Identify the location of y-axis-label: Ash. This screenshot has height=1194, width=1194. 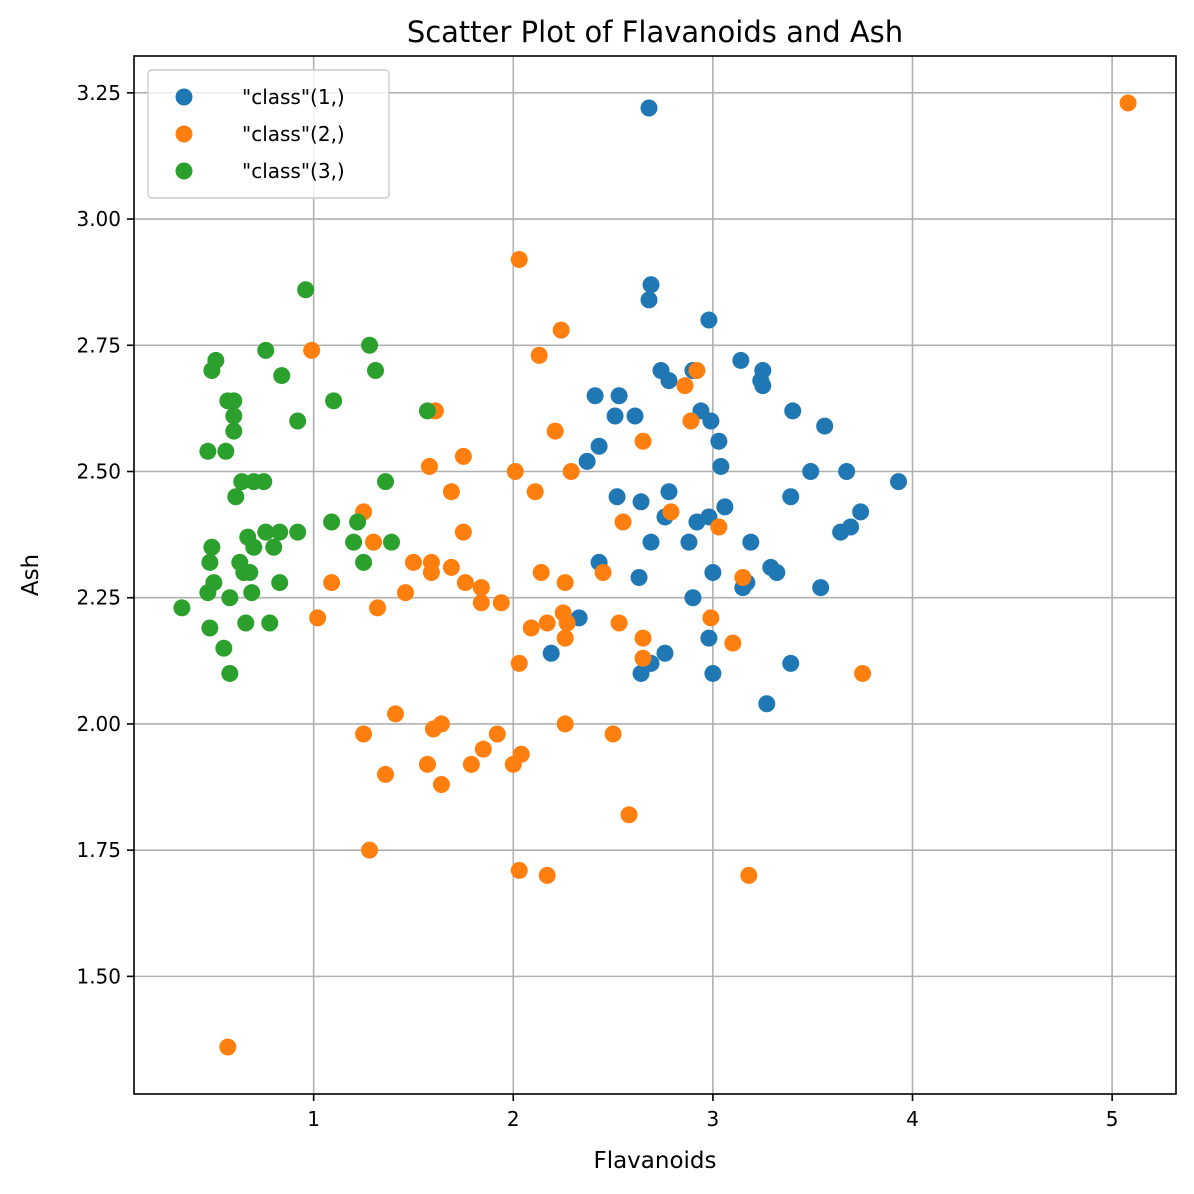
(31, 575).